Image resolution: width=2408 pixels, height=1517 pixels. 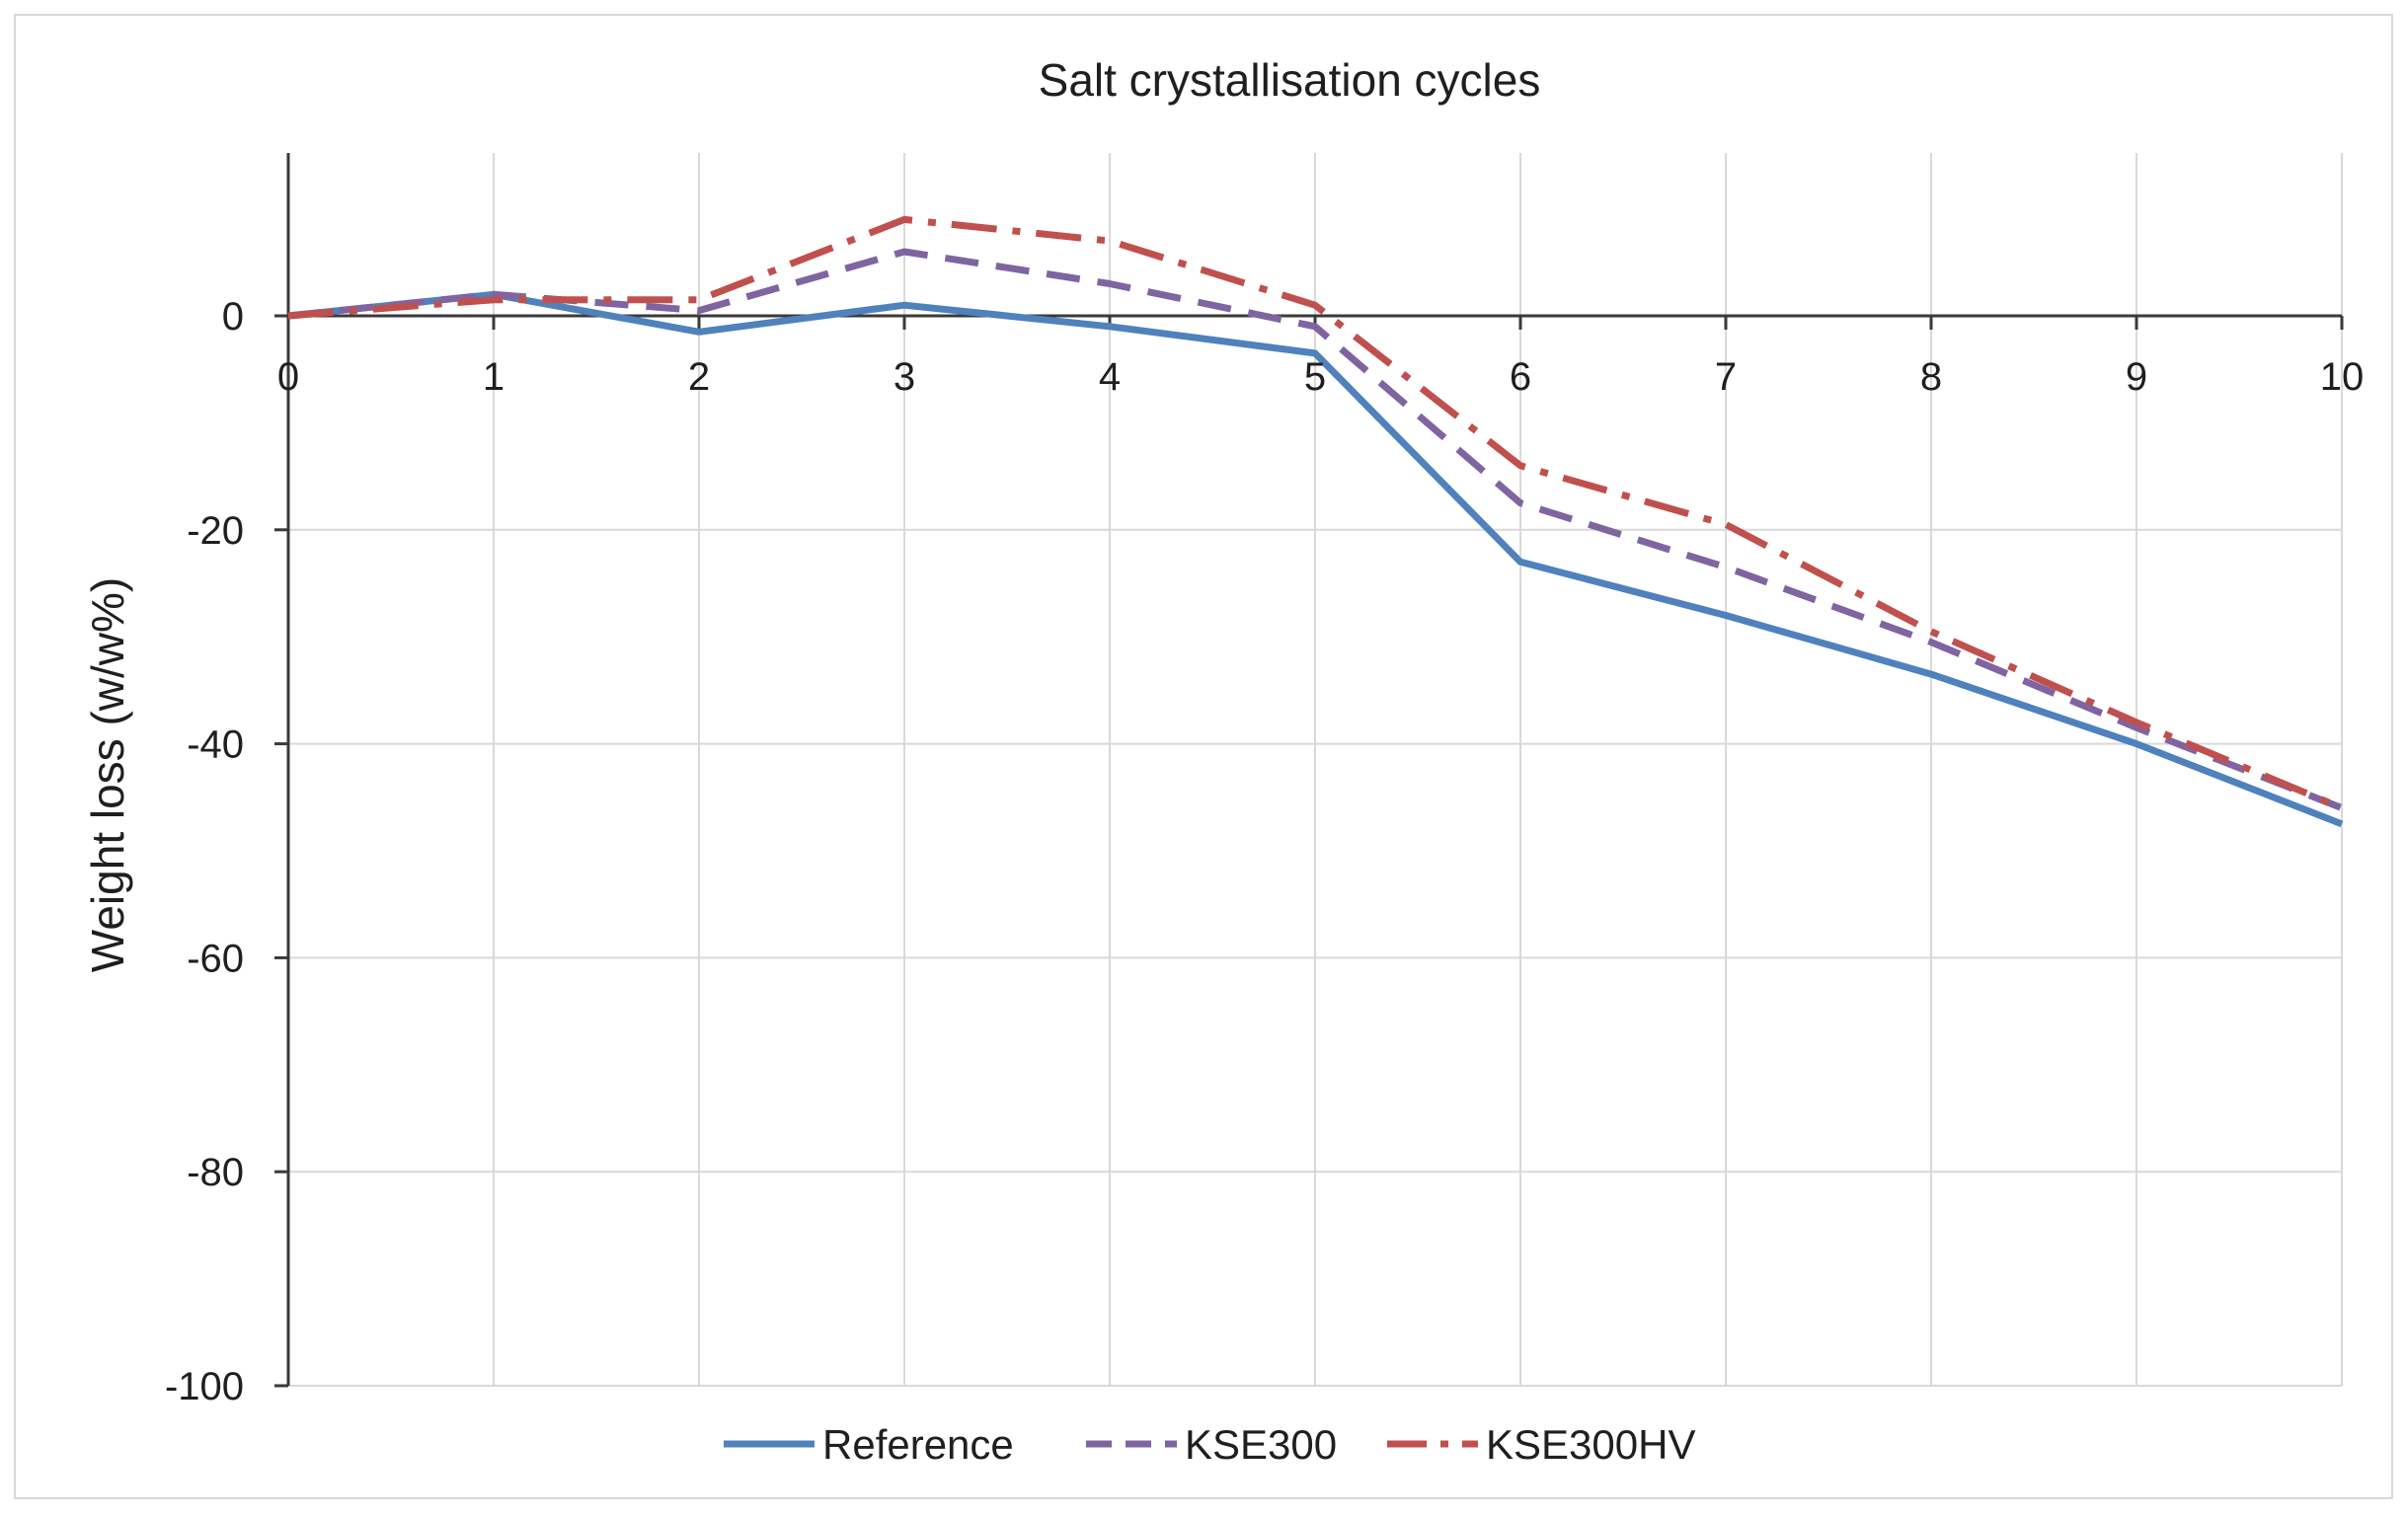 What do you see at coordinates (494, 377) in the screenshot?
I see `x-tick-label-1: 1` at bounding box center [494, 377].